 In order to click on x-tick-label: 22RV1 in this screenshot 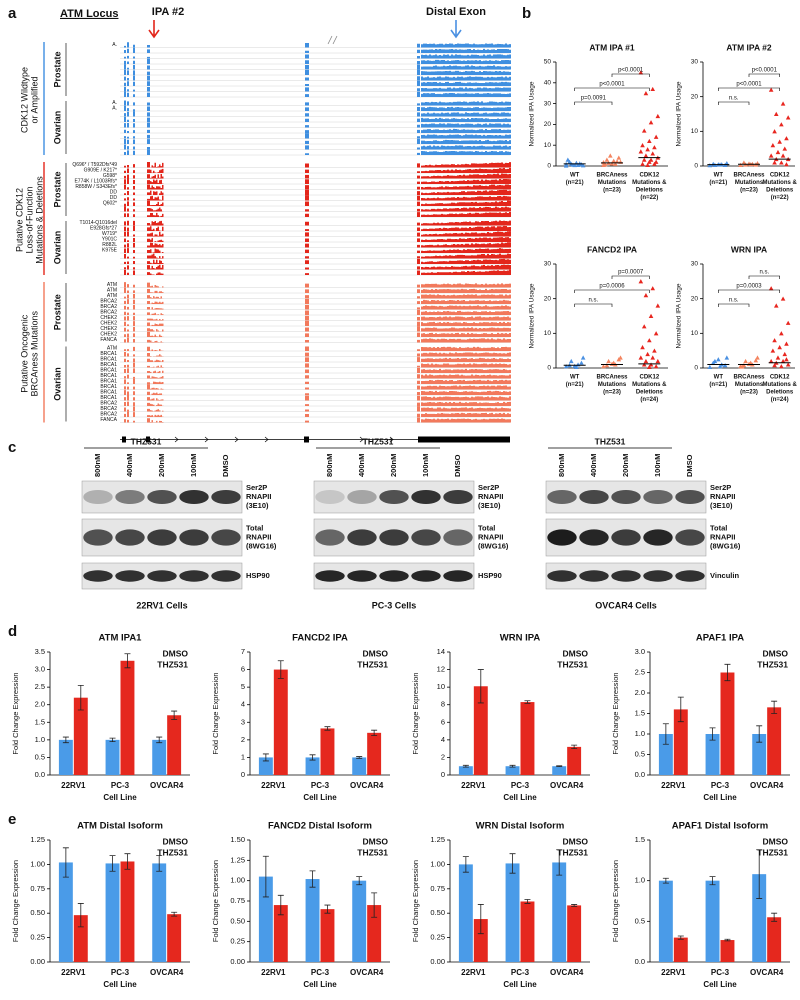, I will do `click(673, 785)`.